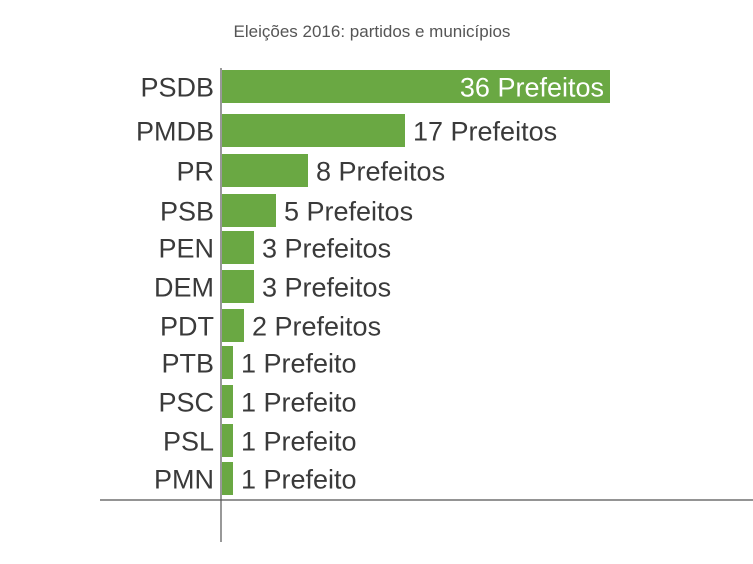 This screenshot has width=753, height=564. What do you see at coordinates (184, 288) in the screenshot?
I see `category-label: DEM` at bounding box center [184, 288].